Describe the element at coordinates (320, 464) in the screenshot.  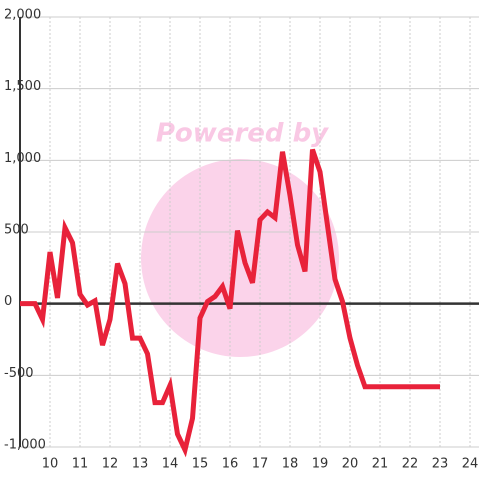
I see `x-tick-label: 19` at that location.